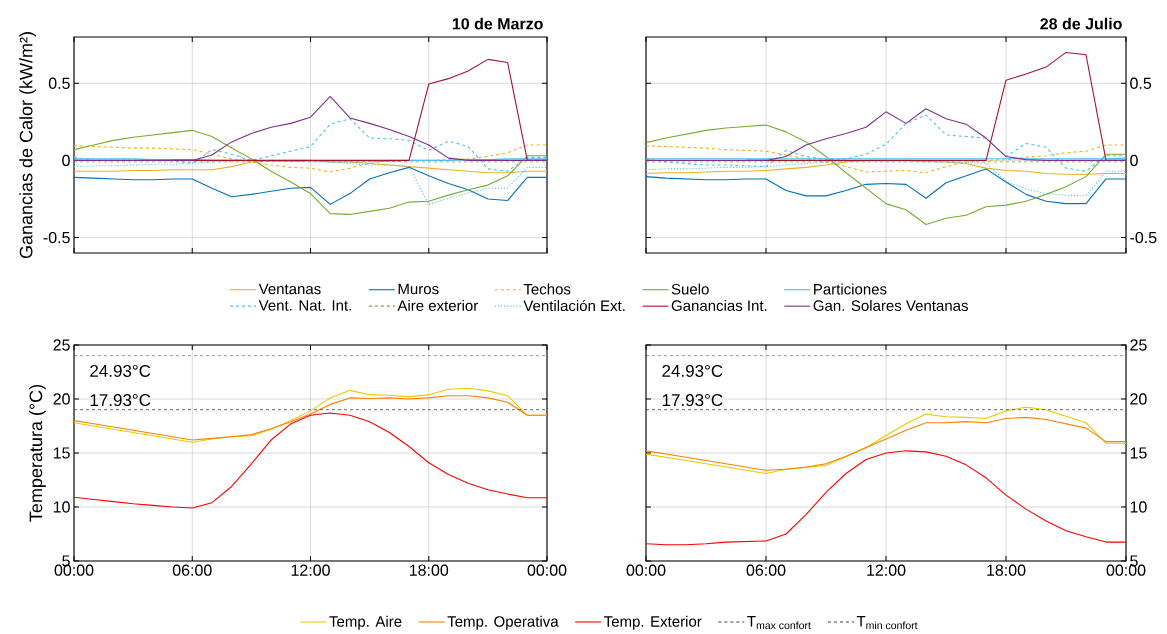 Image resolution: width=1167 pixels, height=634 pixels. What do you see at coordinates (289, 289) in the screenshot?
I see `legend-label: Ventanas` at bounding box center [289, 289].